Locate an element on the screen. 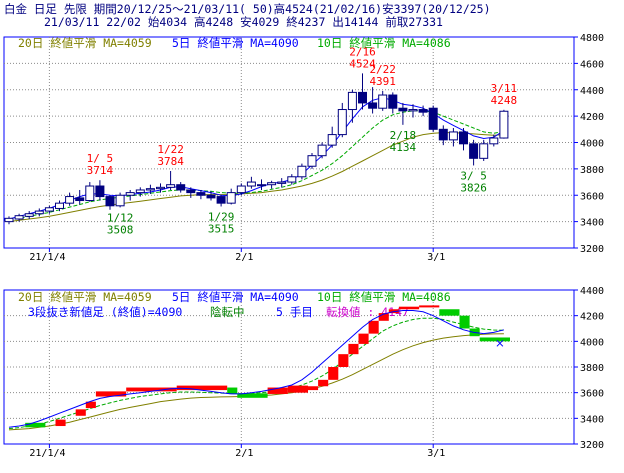 This screenshot has height=473, width=624. legend-ma10: 10日 終値平滑 MA=4086 is located at coordinates (384, 43).